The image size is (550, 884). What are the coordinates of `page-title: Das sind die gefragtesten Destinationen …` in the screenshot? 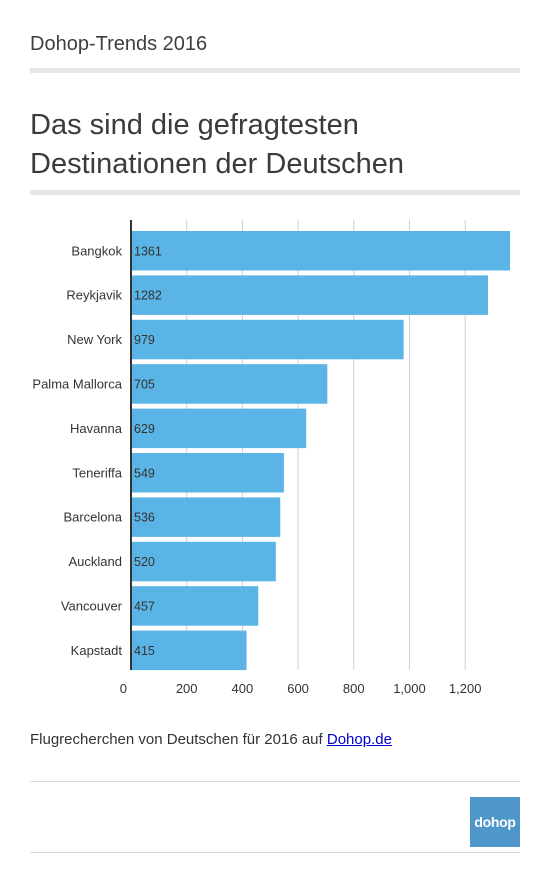 It's located at (275, 145).